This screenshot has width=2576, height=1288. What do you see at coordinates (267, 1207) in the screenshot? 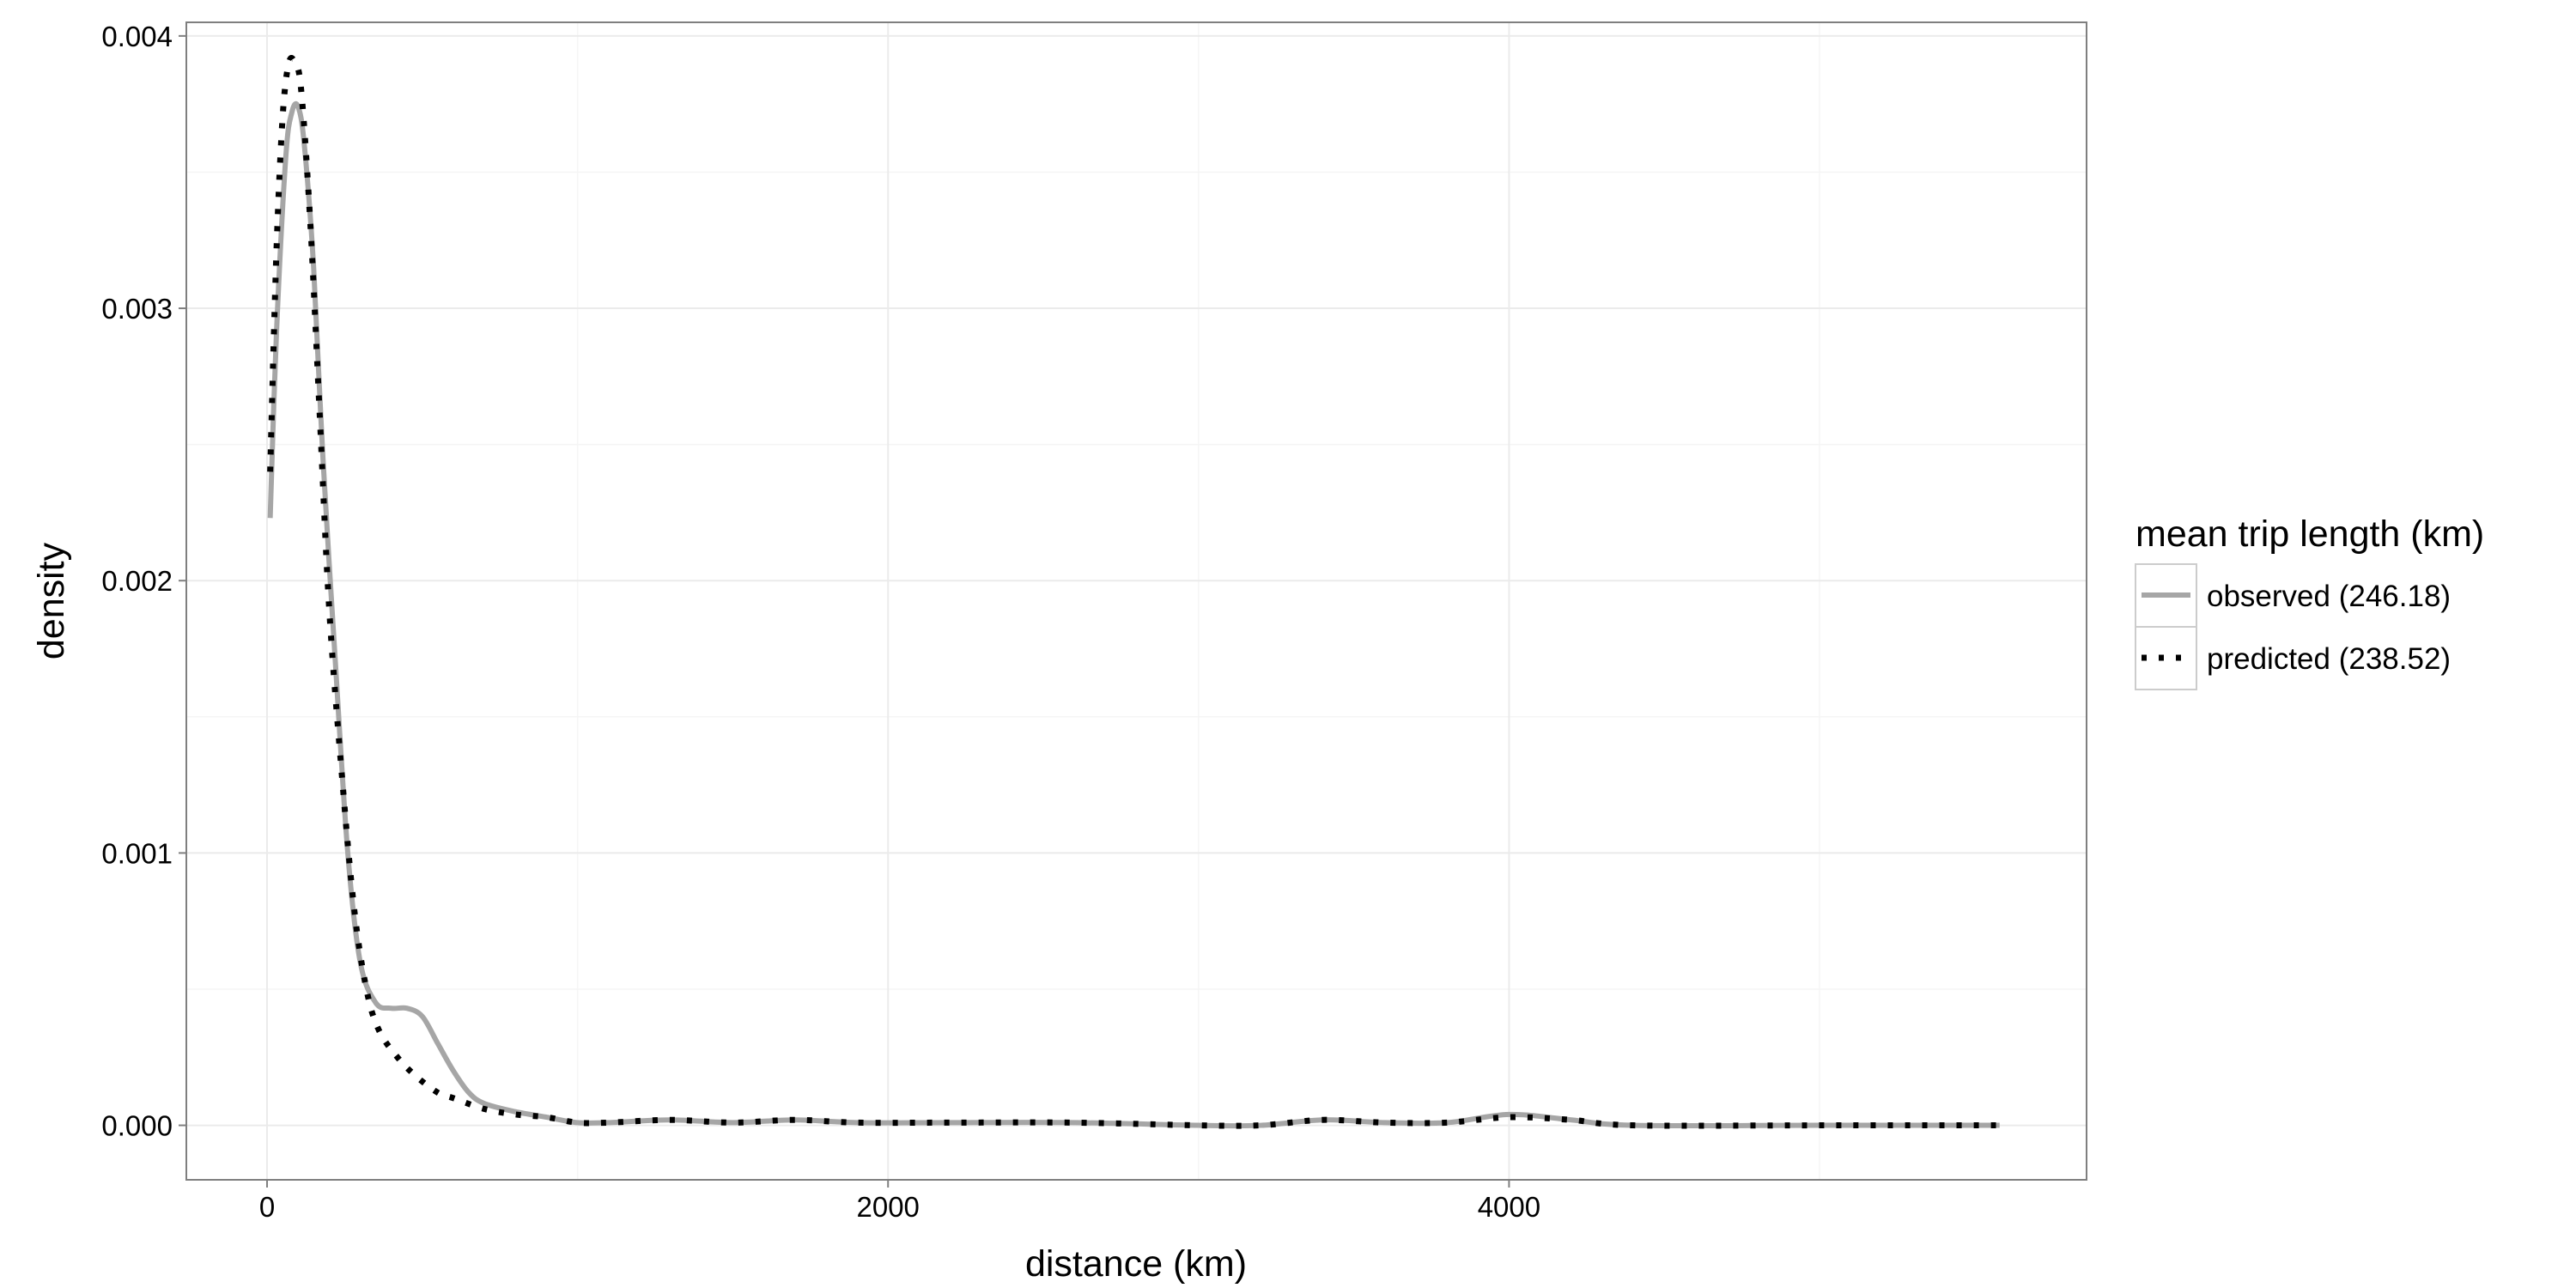
I see `x-tick-label: 0` at bounding box center [267, 1207].